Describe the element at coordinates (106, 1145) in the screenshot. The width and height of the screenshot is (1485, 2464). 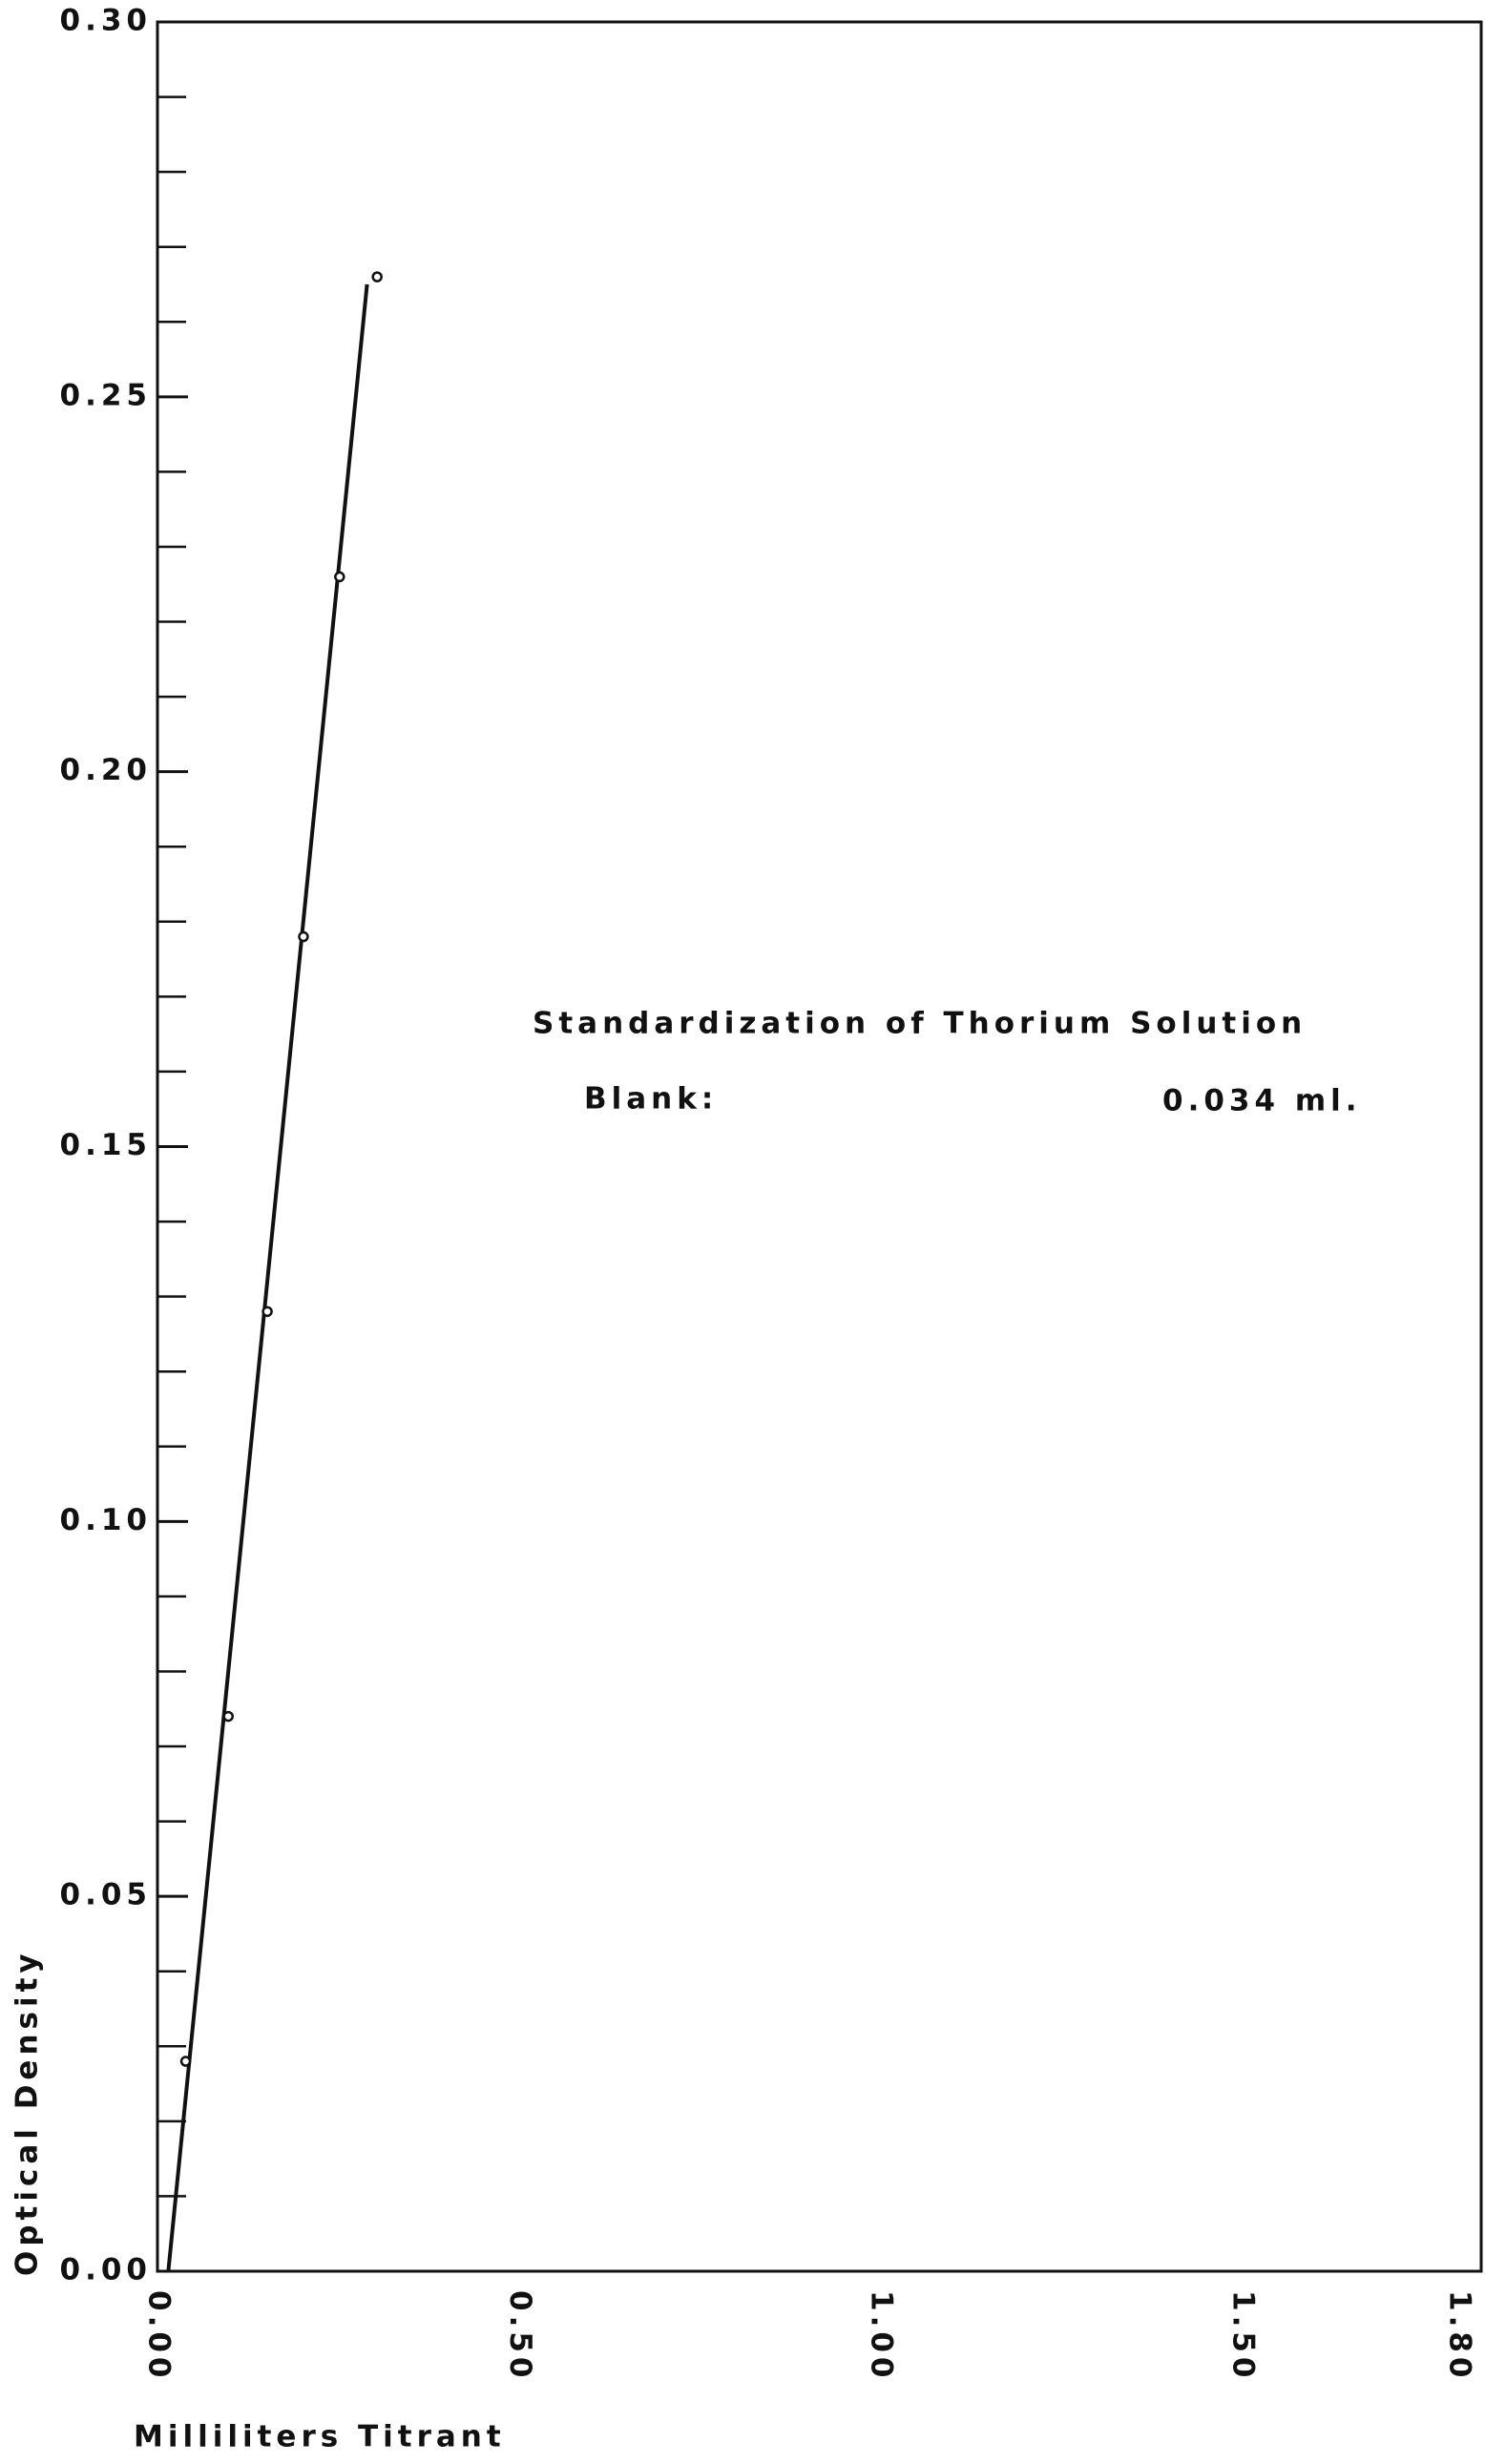
I see `y-tick-label: 0.15` at that location.